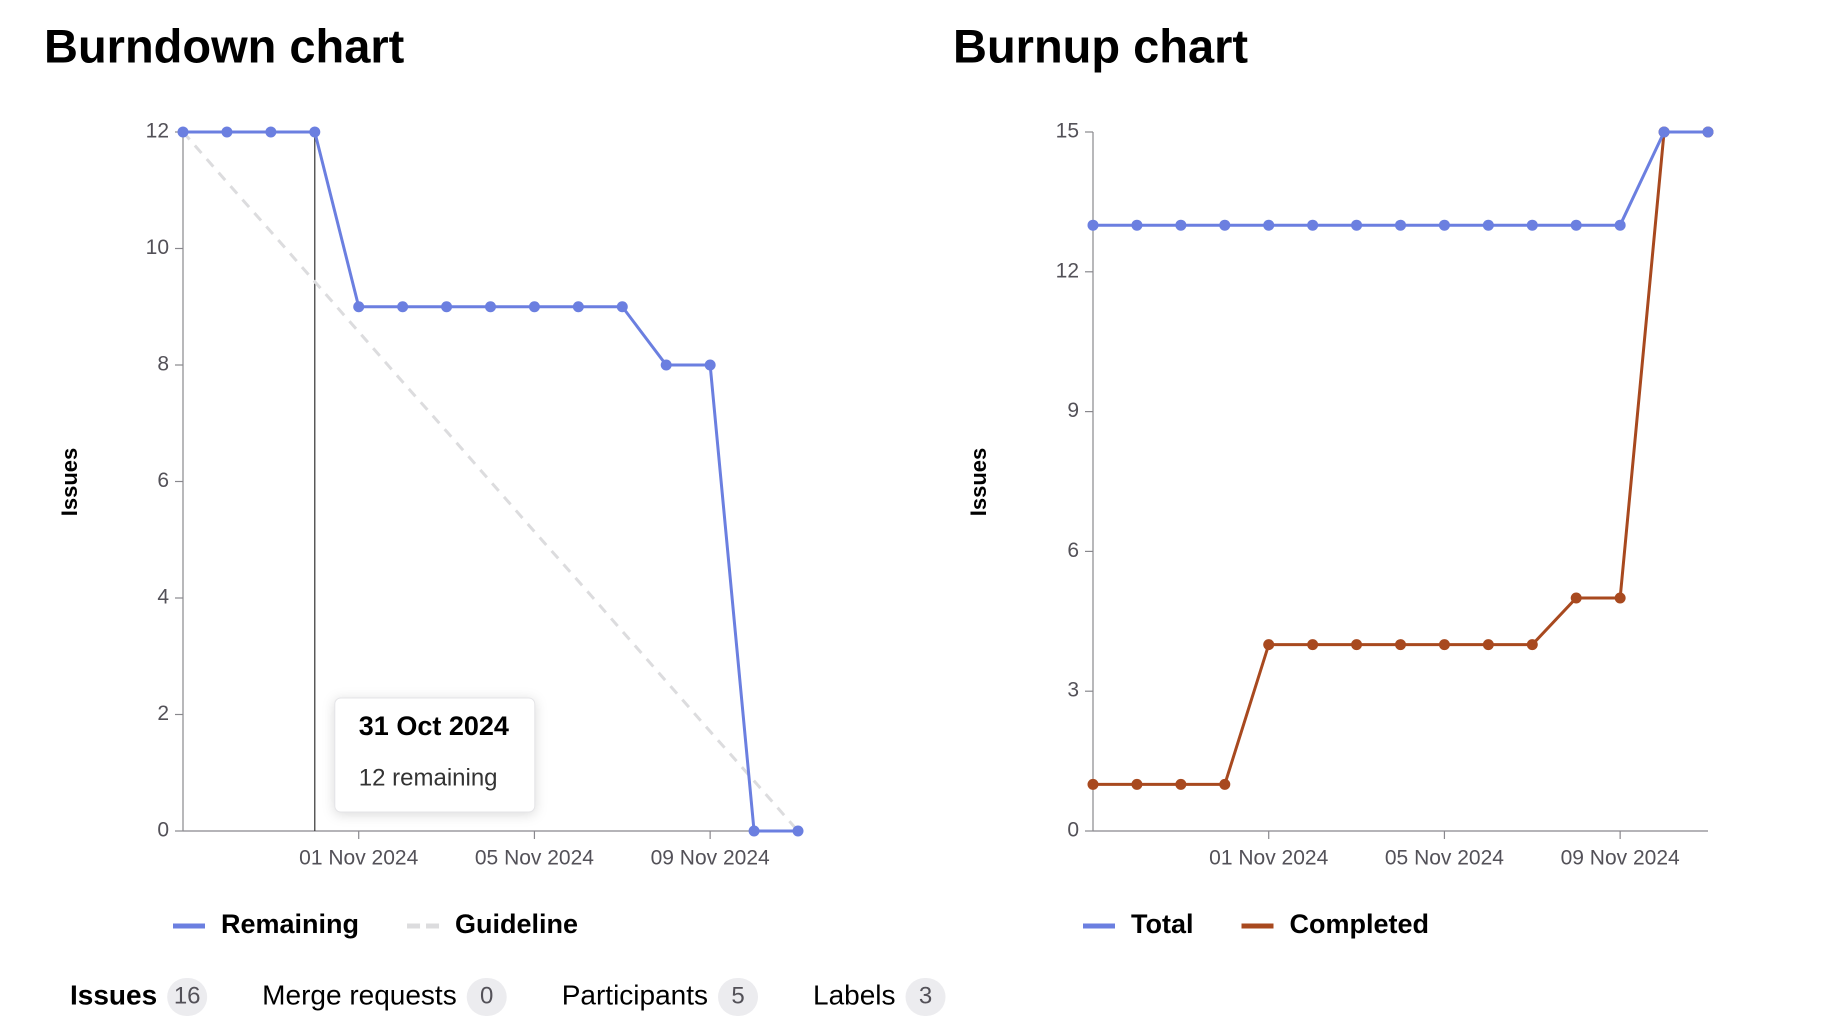 This screenshot has height=1031, width=1842. I want to click on tab: Merge requests 0, so click(384, 997).